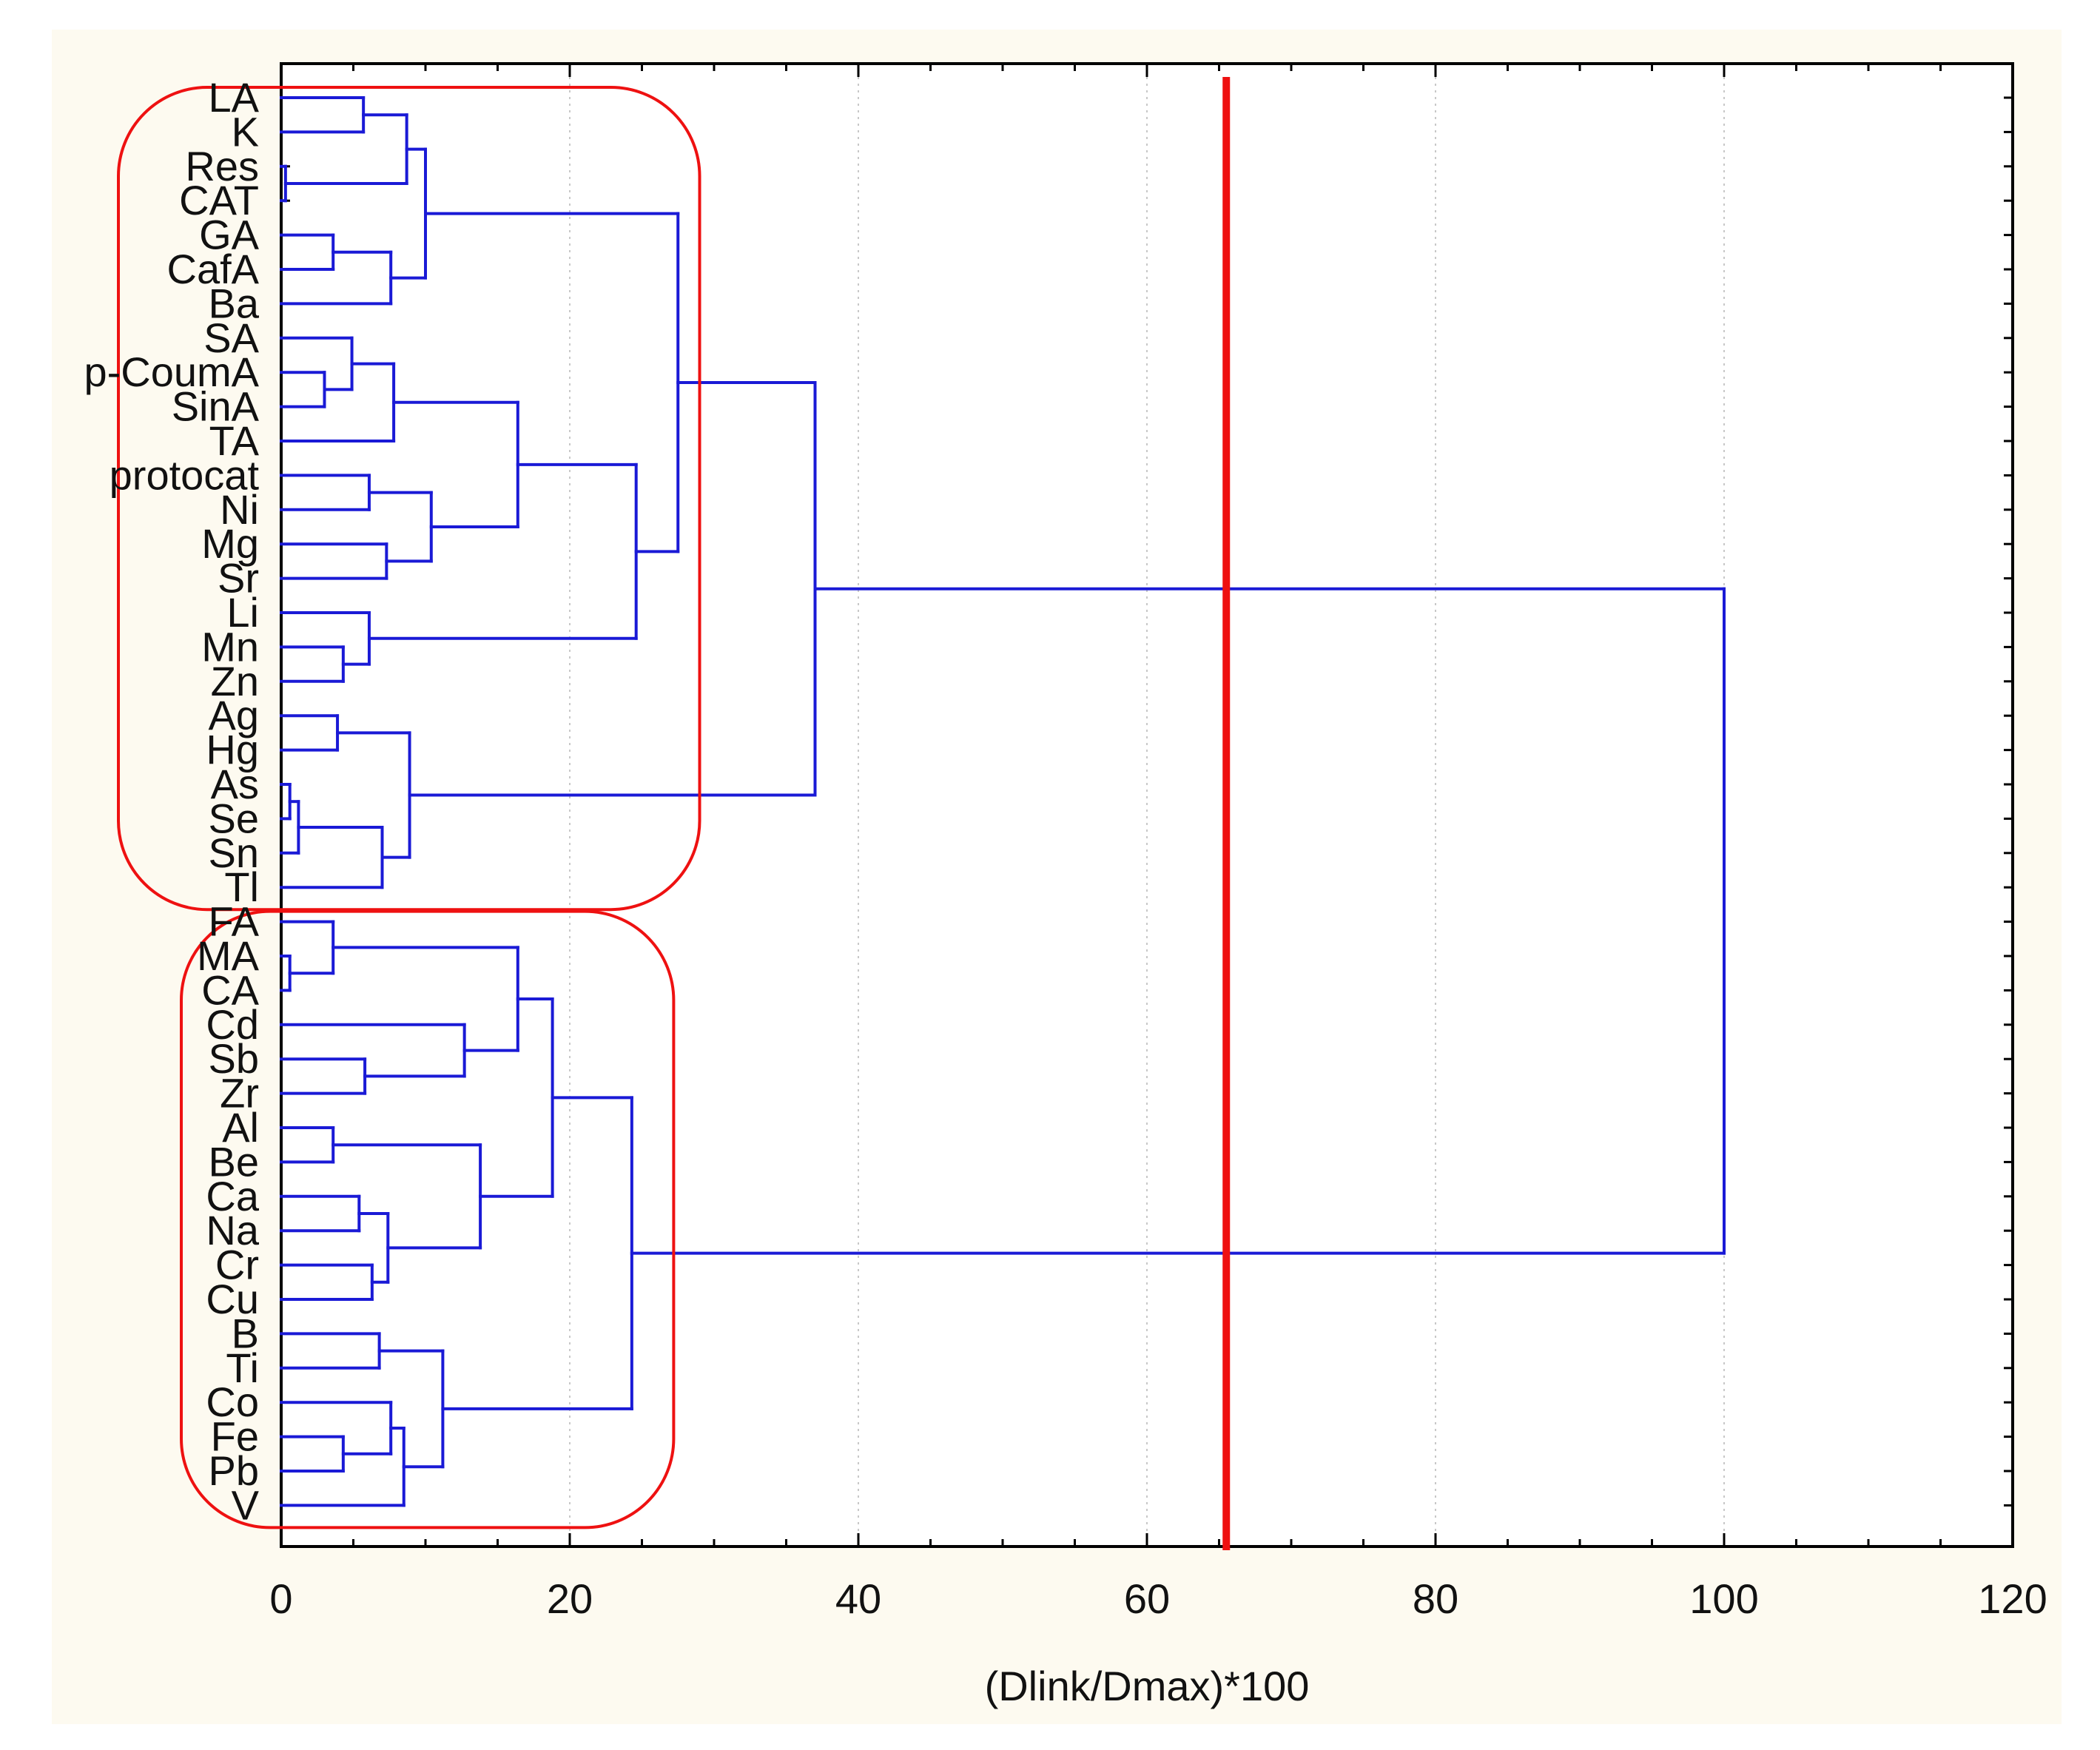 The width and height of the screenshot is (2100, 1750). Describe the element at coordinates (230, 235) in the screenshot. I see `leaf-label: GA` at that location.